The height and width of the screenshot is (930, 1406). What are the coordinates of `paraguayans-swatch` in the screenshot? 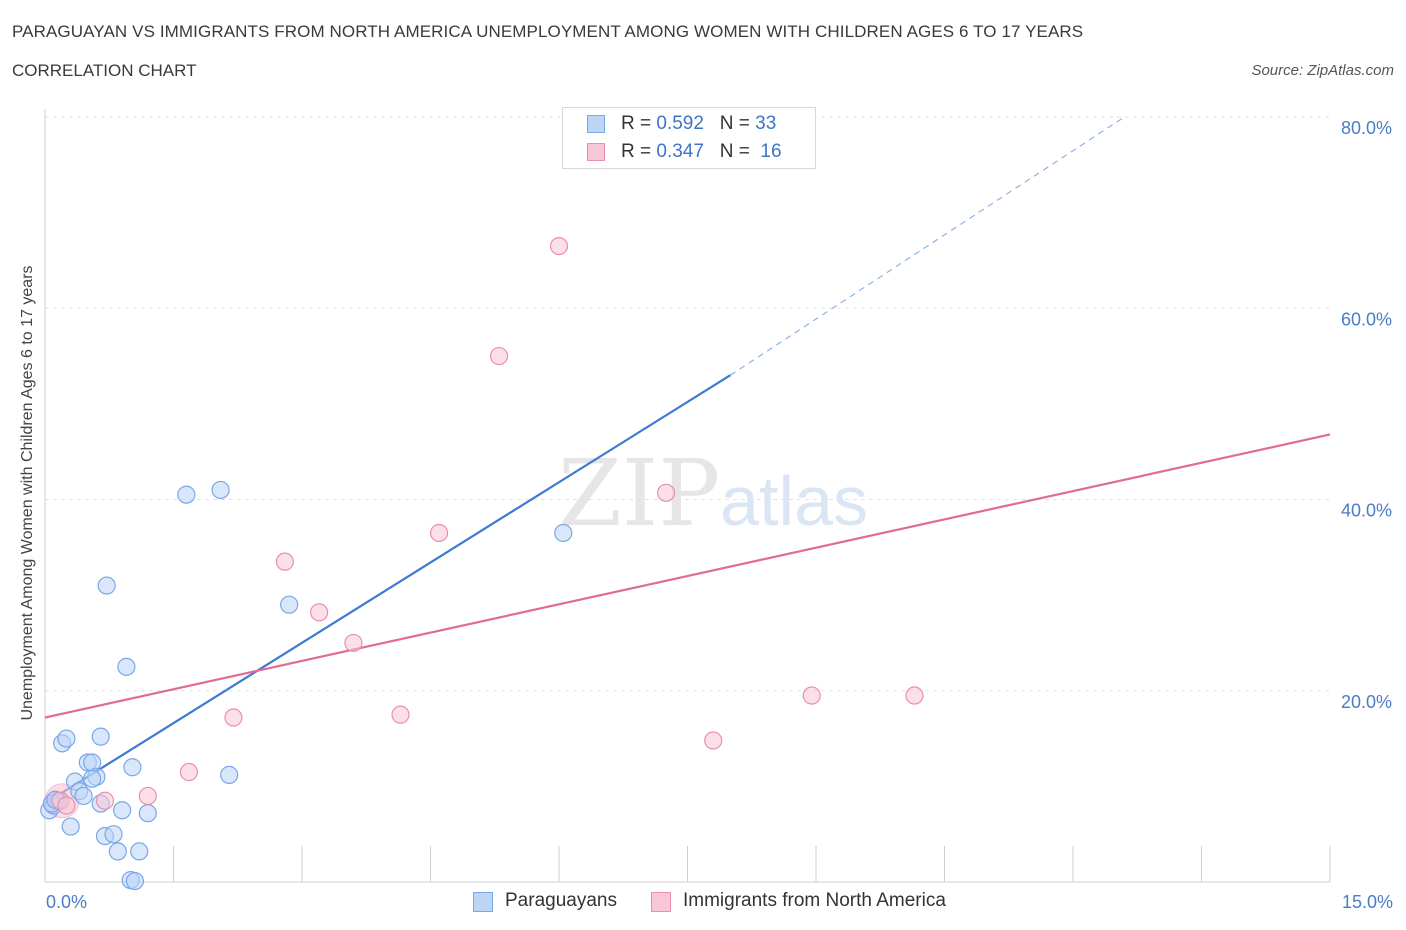 It's located at (596, 124).